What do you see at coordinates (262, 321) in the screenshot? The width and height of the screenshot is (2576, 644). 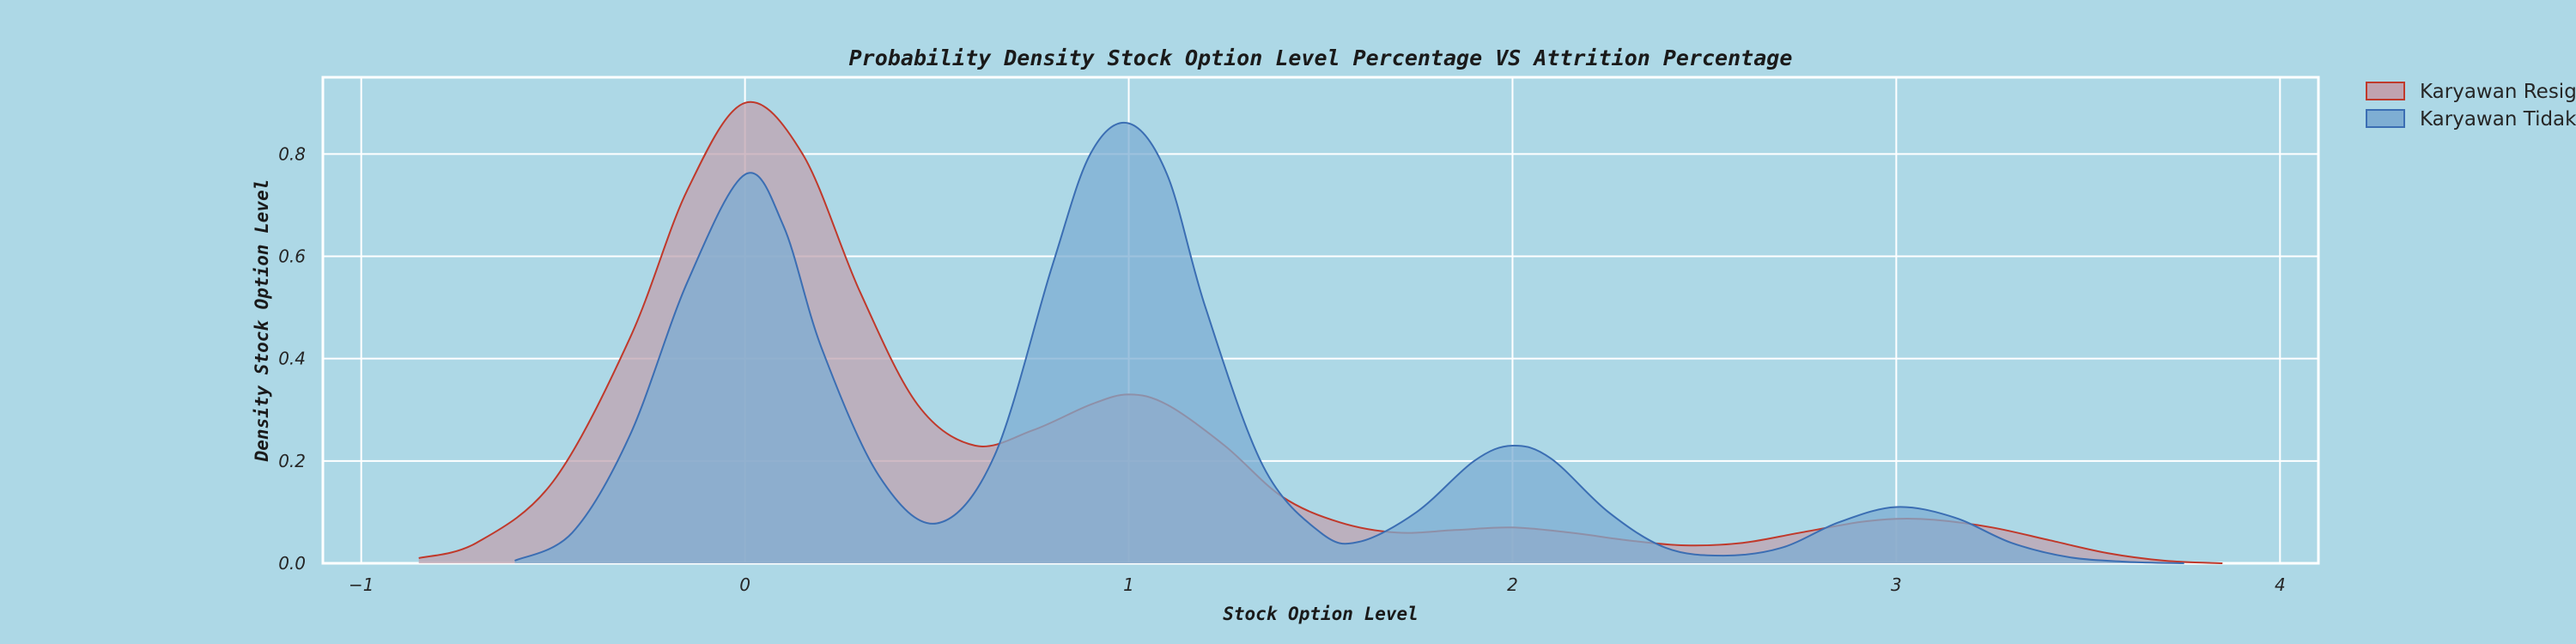 I see `y-axis-label: Density Stock Option Level` at bounding box center [262, 321].